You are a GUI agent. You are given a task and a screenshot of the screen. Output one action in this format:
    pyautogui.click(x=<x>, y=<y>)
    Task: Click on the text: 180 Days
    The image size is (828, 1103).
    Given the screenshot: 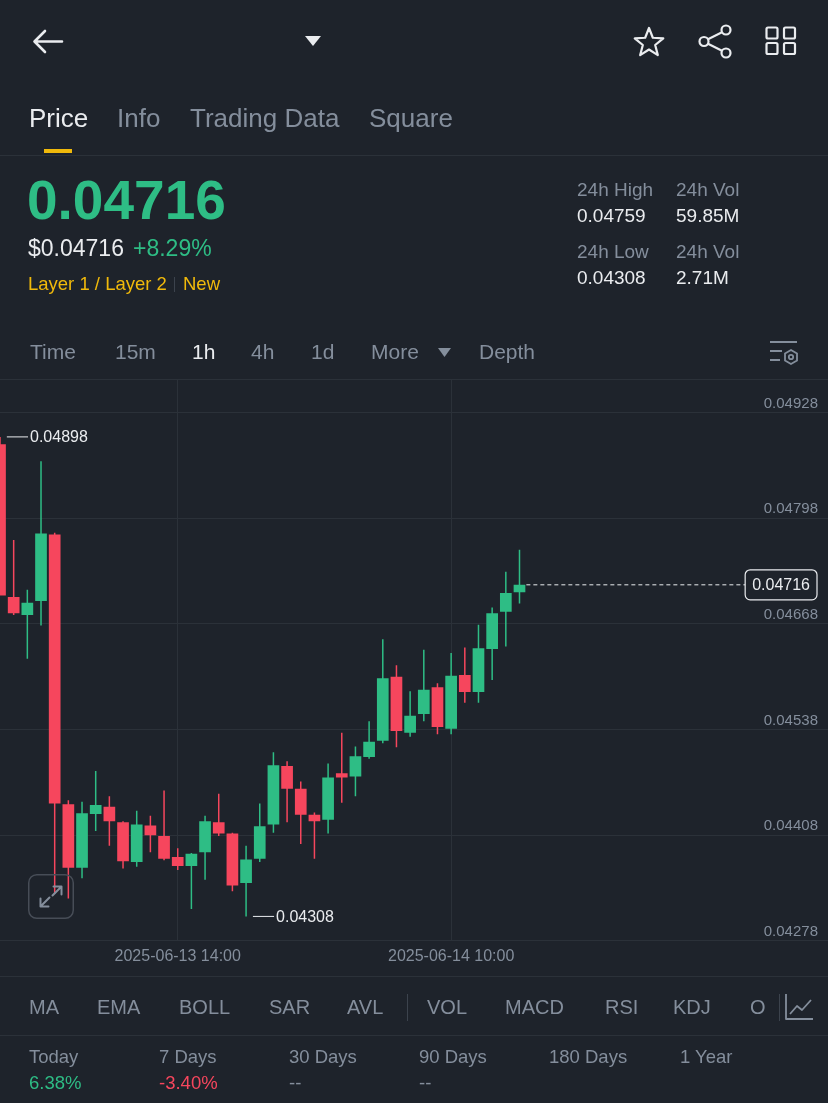 What is the action you would take?
    pyautogui.click(x=588, y=1057)
    